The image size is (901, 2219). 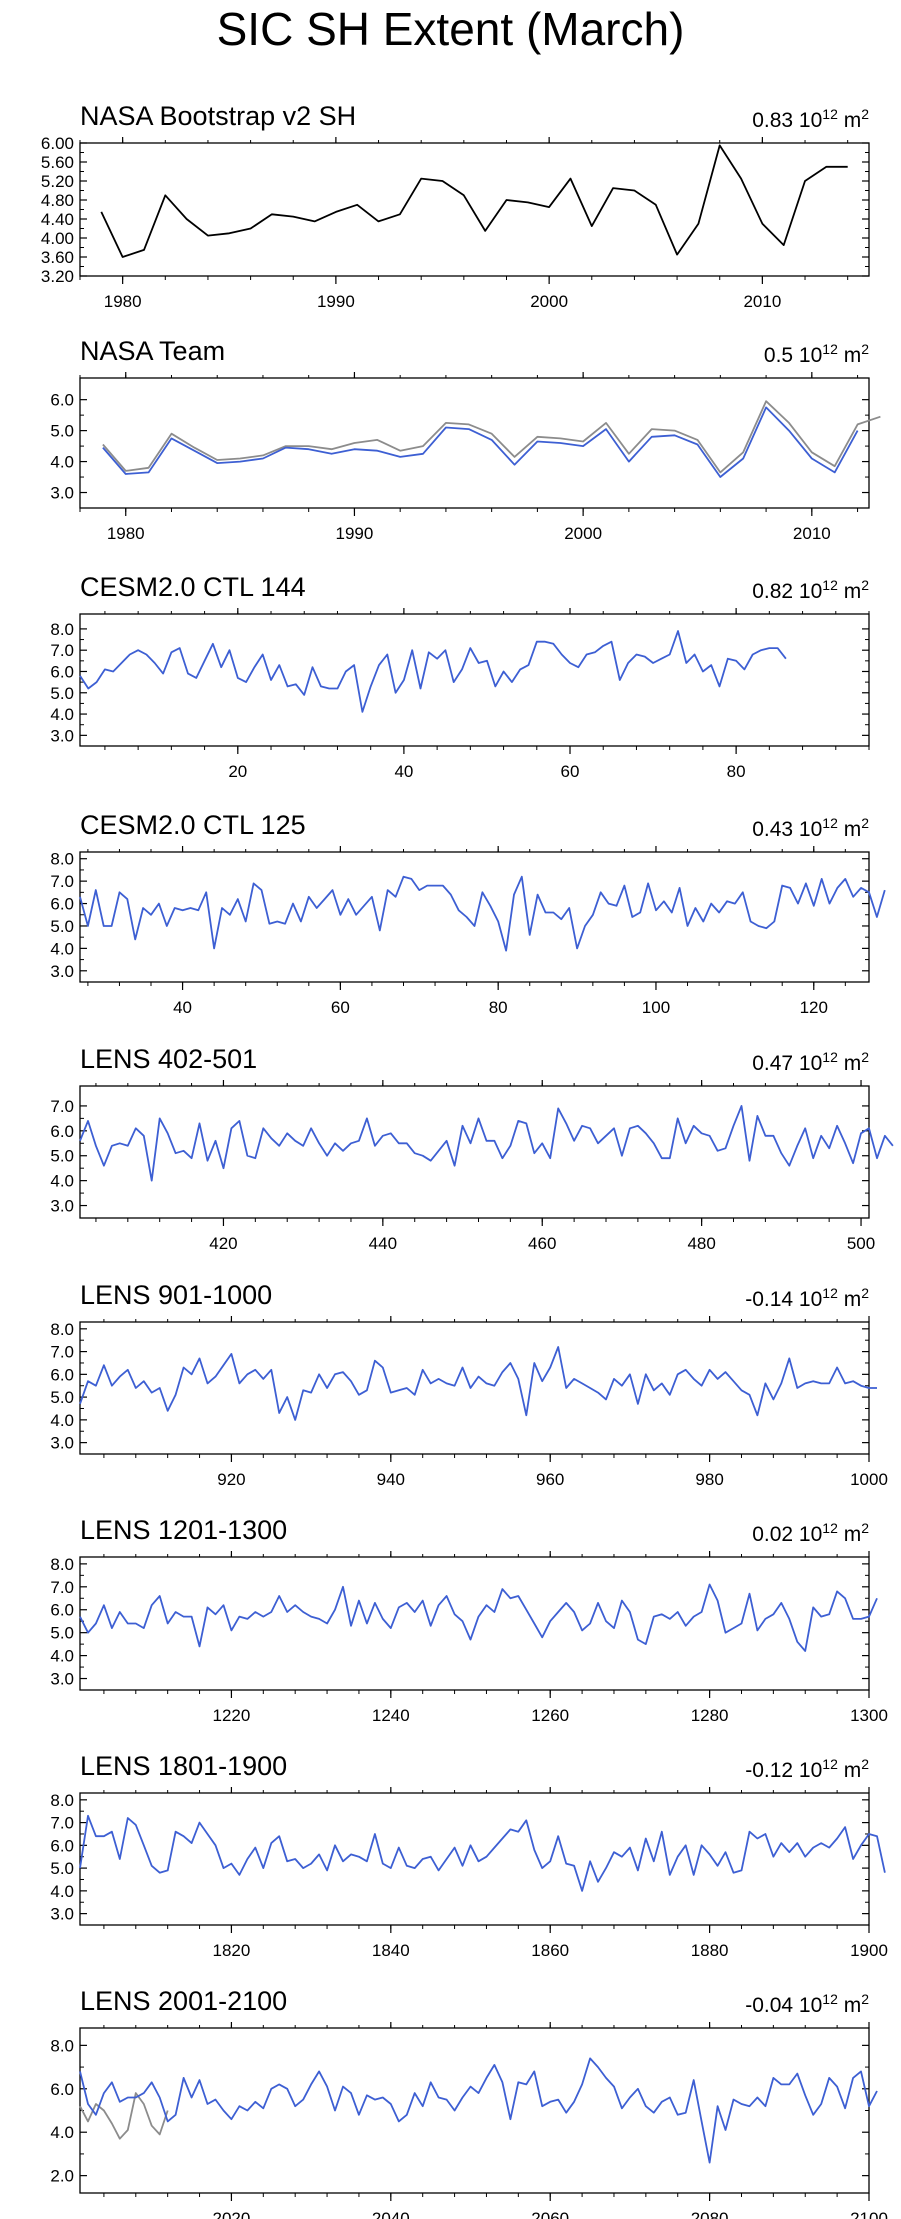 What do you see at coordinates (807, 2004) in the screenshot?
I see `trend-label: -0.04 1012 m2` at bounding box center [807, 2004].